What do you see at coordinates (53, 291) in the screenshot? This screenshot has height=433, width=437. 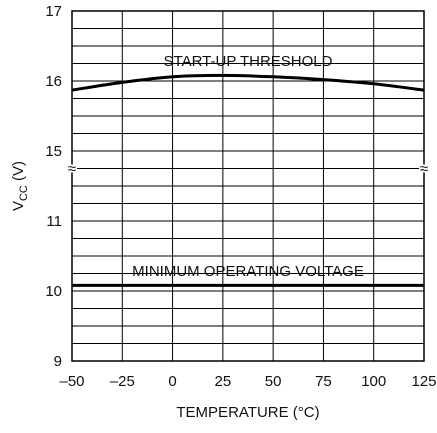 I see `y-tick-label: 10` at bounding box center [53, 291].